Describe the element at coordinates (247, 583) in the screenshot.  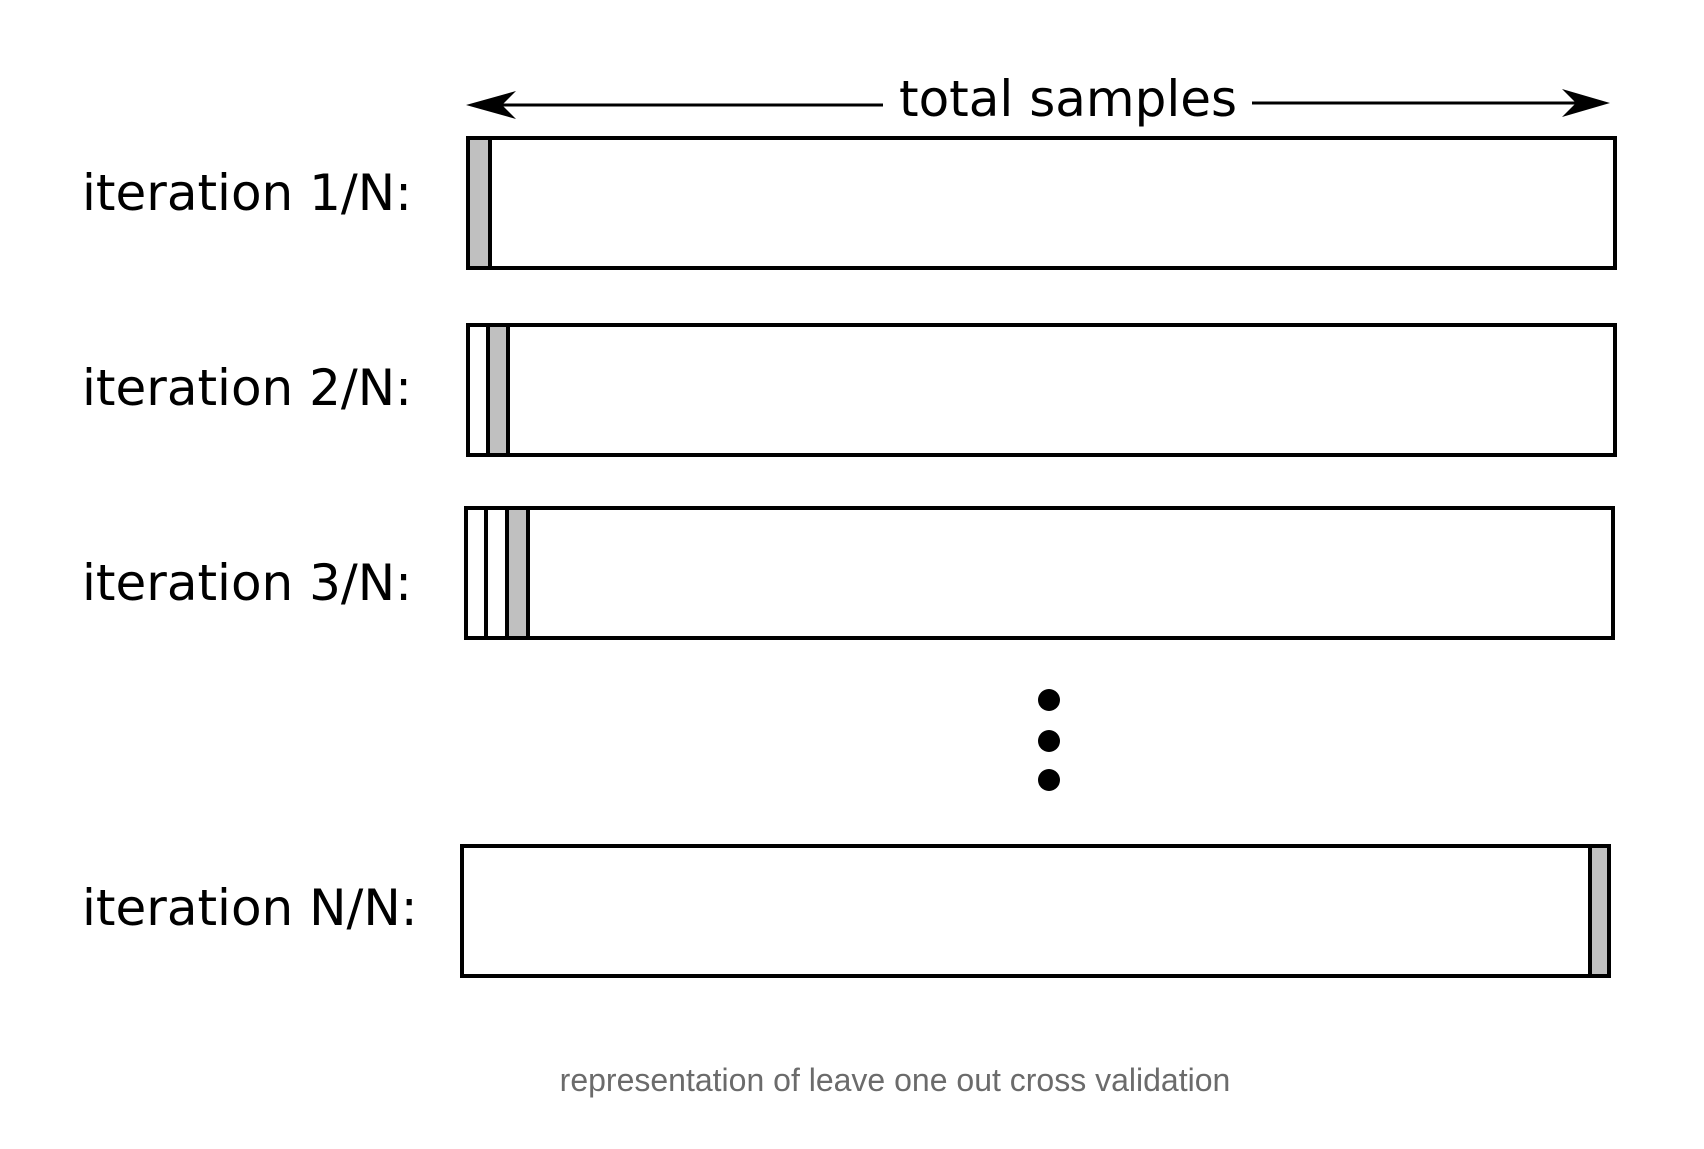
I see `iteration-label: iteration 3/N:` at that location.